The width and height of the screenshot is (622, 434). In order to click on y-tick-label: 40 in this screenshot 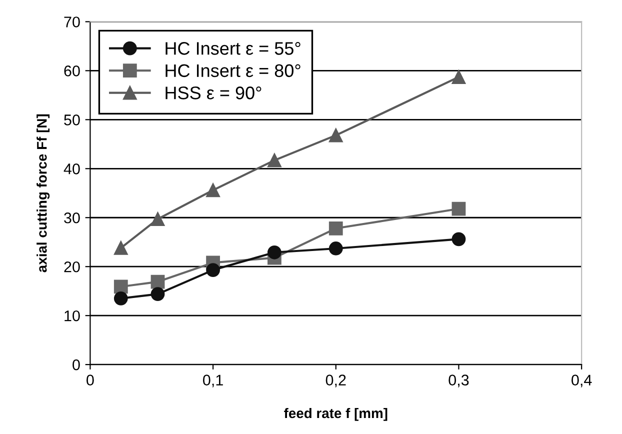, I will do `click(72, 169)`.